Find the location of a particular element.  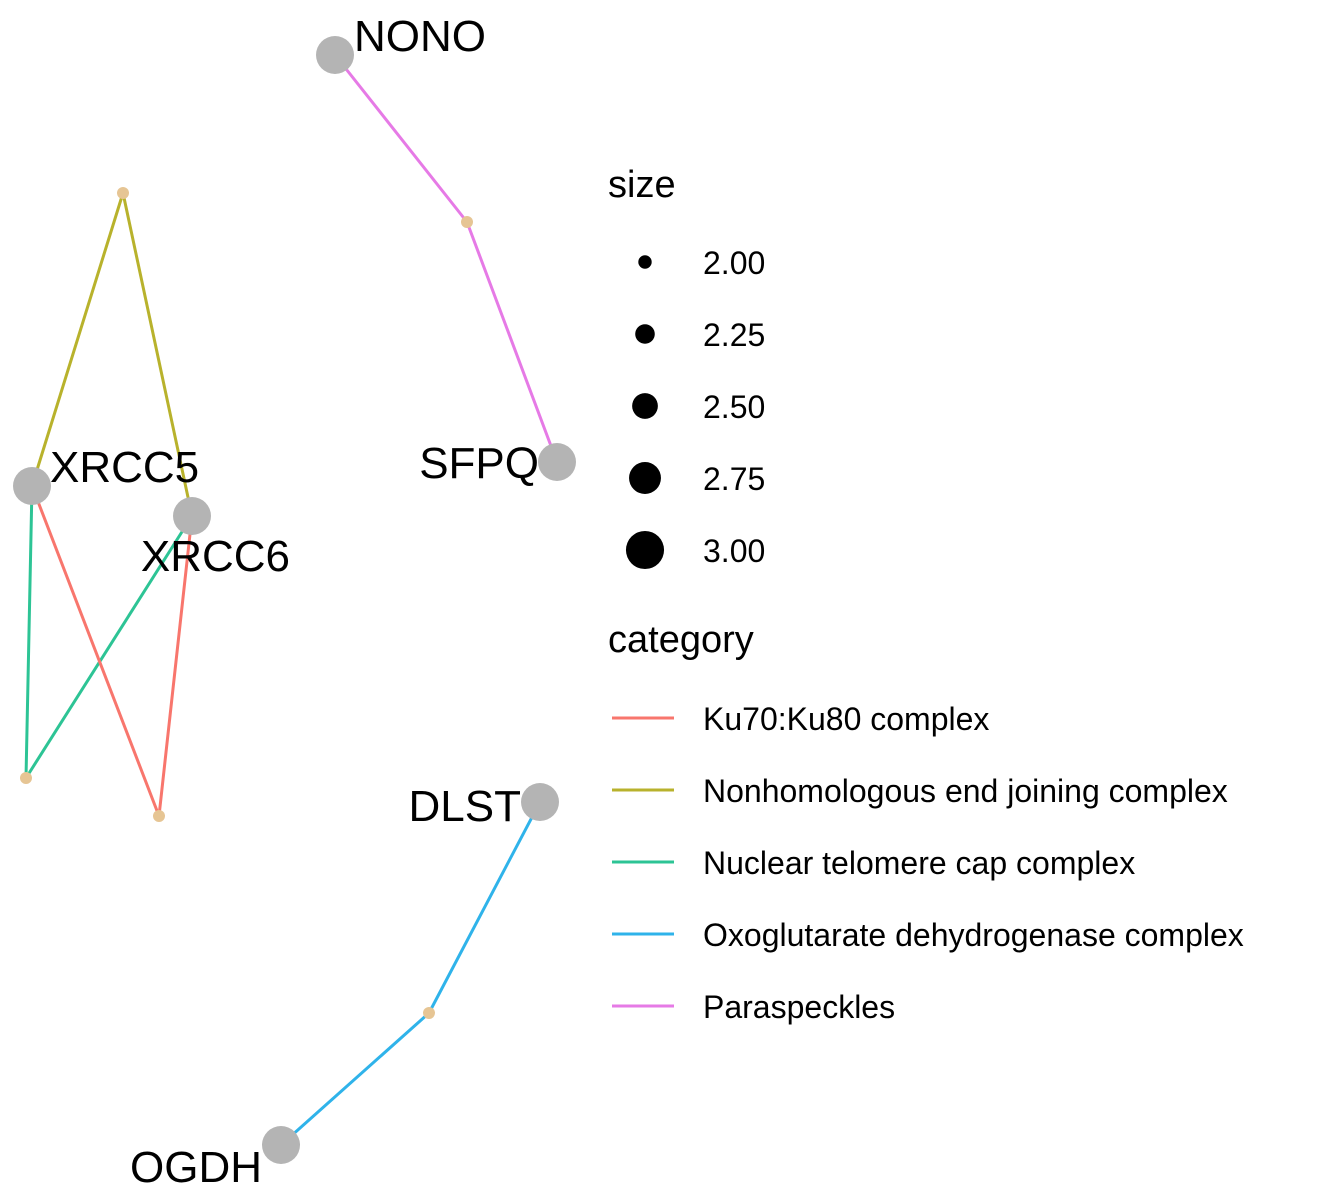

size-legend-label: 2.00 is located at coordinates (734, 263).